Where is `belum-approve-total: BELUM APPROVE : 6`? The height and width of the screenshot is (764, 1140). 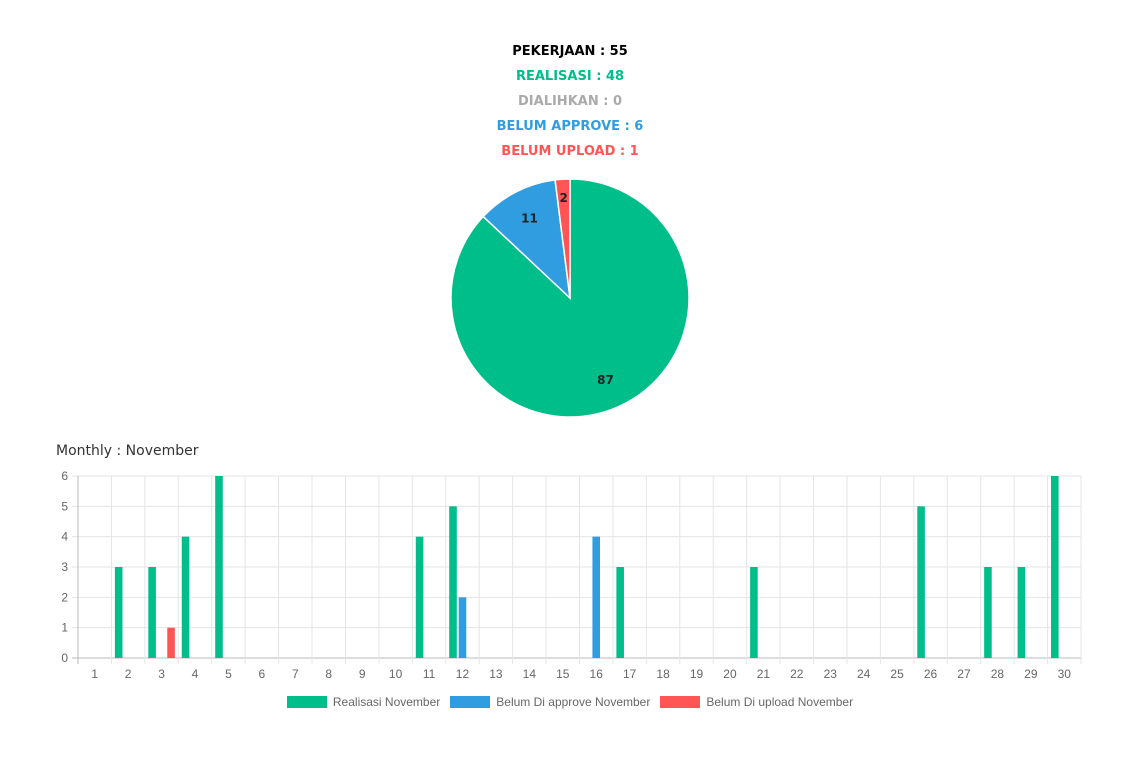
belum-approve-total: BELUM APPROVE : 6 is located at coordinates (570, 126).